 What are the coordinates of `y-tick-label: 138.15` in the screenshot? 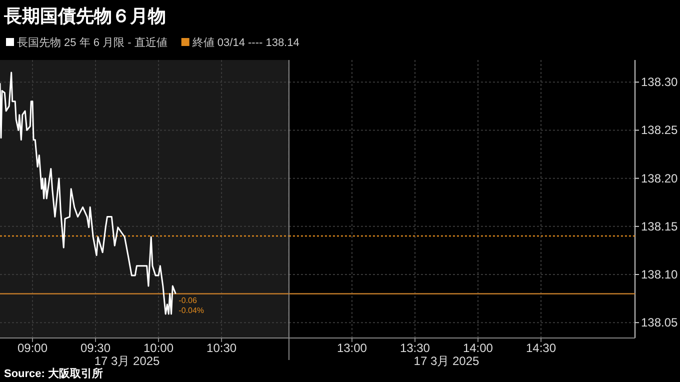 It's located at (659, 226).